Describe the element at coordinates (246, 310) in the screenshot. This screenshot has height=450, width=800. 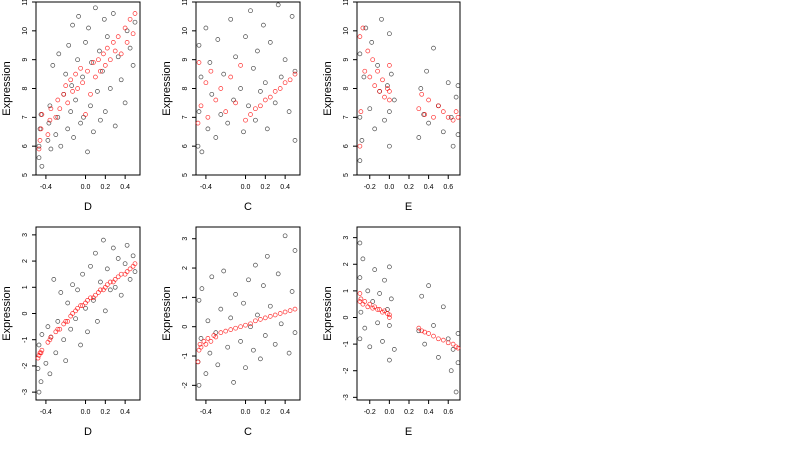
I see `observed-points` at that location.